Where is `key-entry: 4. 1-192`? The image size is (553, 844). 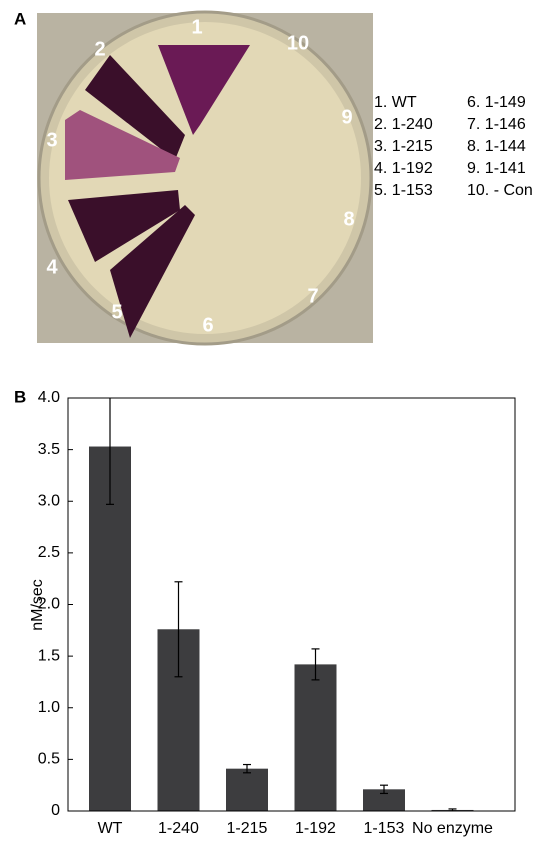
key-entry: 4. 1-192 is located at coordinates (403, 168).